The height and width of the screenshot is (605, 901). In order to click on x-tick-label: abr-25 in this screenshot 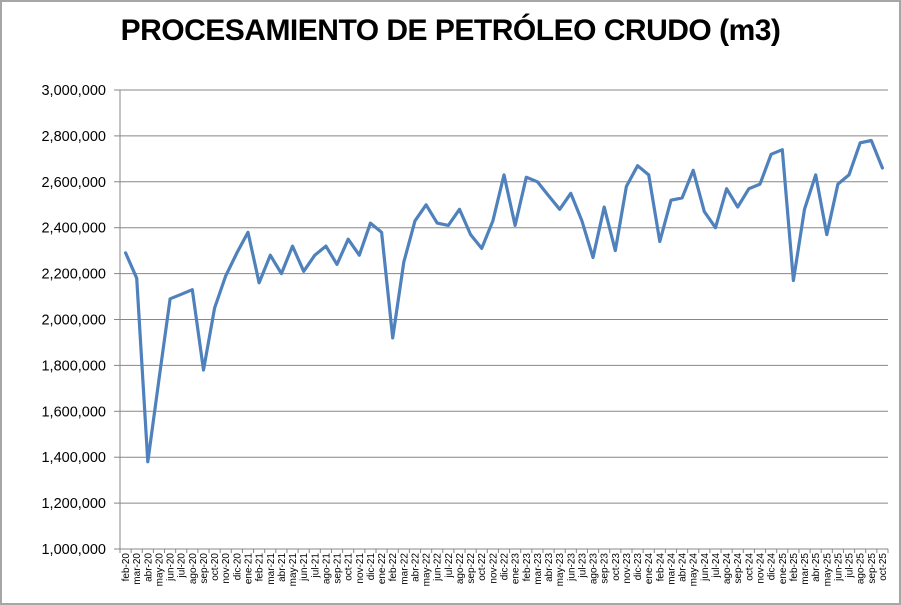, I will do `click(816, 567)`.